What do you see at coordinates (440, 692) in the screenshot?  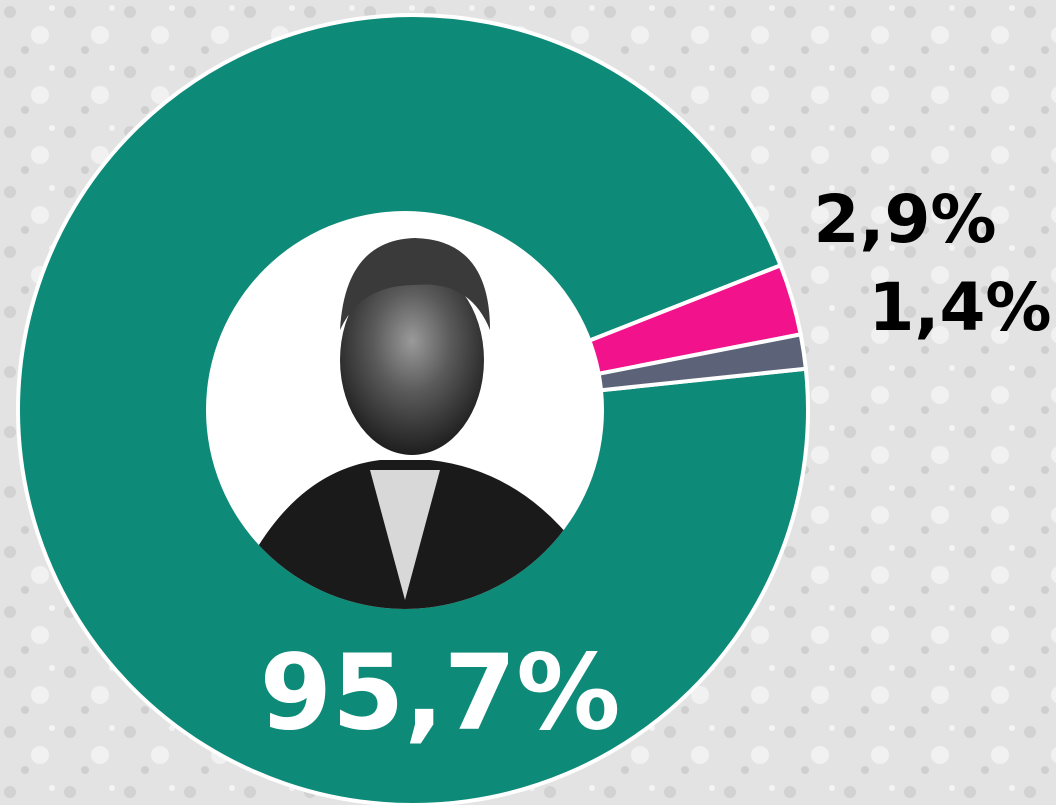 I see `value-label: 95,7%` at bounding box center [440, 692].